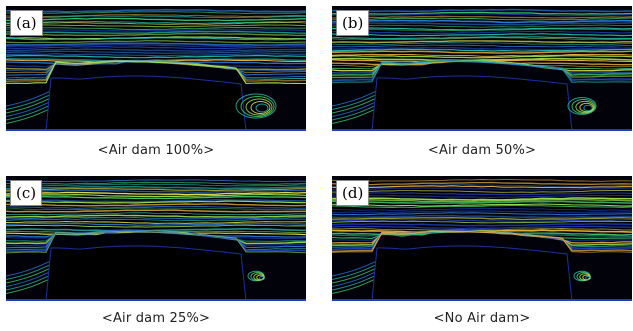  What do you see at coordinates (353, 193) in the screenshot?
I see `panel-label: (d)` at bounding box center [353, 193].